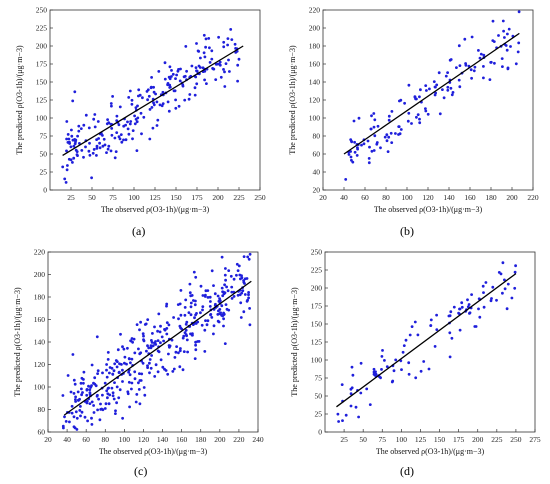  Describe the element at coordinates (320, 432) in the screenshot. I see `y-tick-label: 0` at that location.